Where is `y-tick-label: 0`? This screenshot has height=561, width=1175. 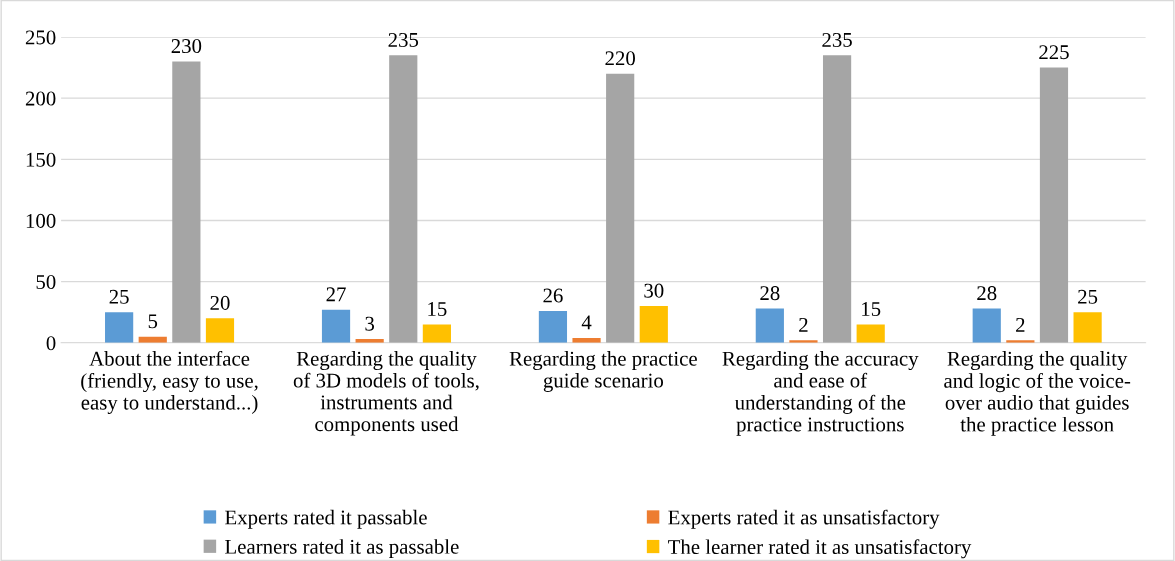
y-tick-label: 0 is located at coordinates (51, 343).